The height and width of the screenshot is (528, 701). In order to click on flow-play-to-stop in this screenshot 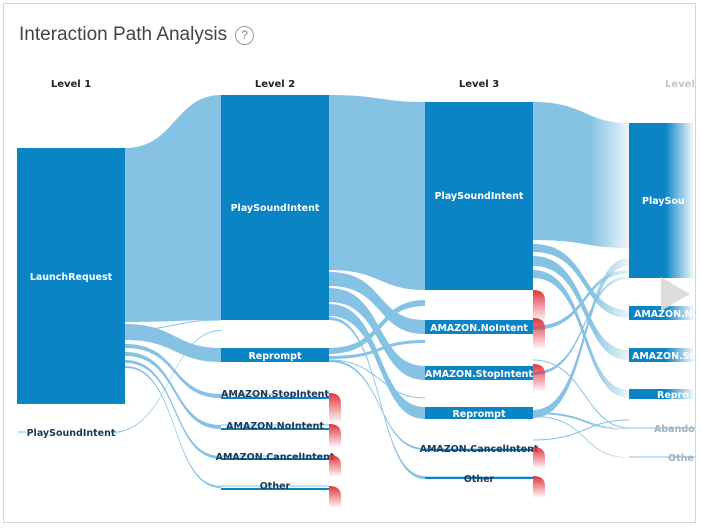, I will do `click(377, 334)`.